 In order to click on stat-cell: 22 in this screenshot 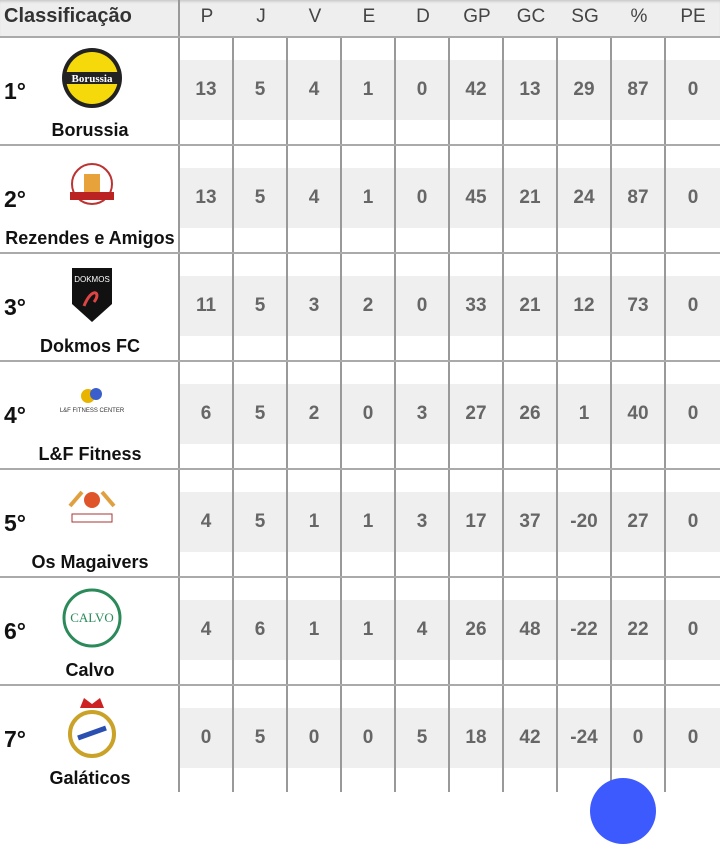, I will do `click(639, 631)`.